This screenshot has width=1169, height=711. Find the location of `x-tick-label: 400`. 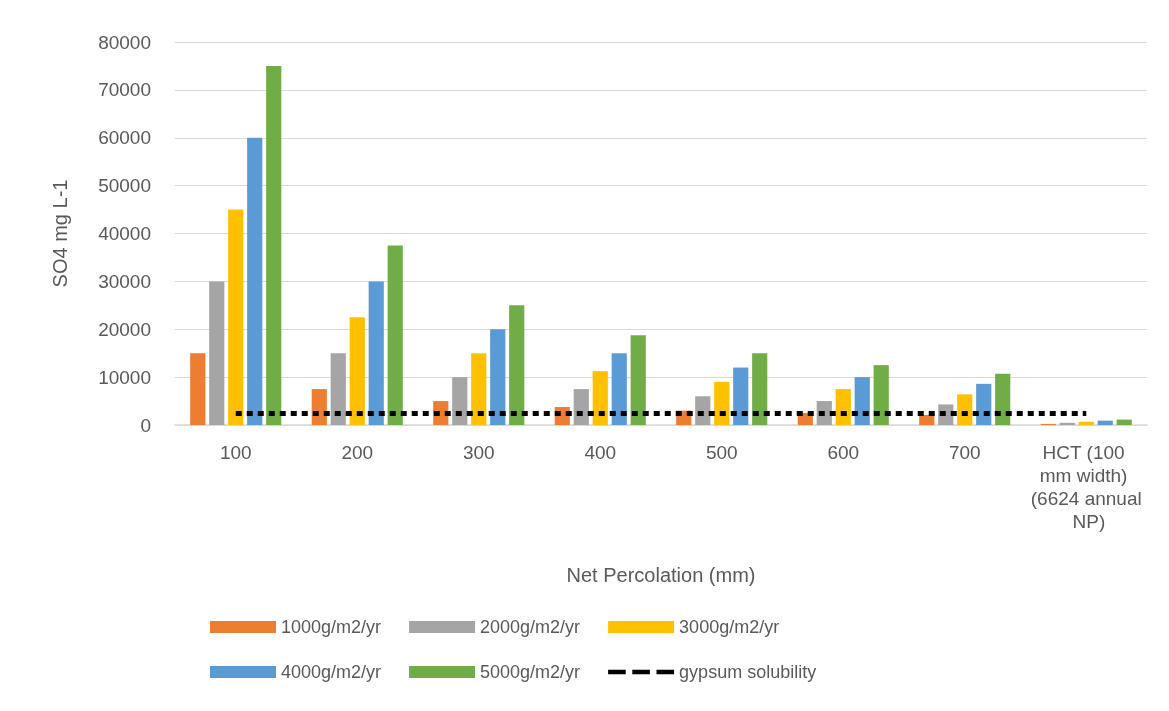

x-tick-label: 400 is located at coordinates (600, 452).